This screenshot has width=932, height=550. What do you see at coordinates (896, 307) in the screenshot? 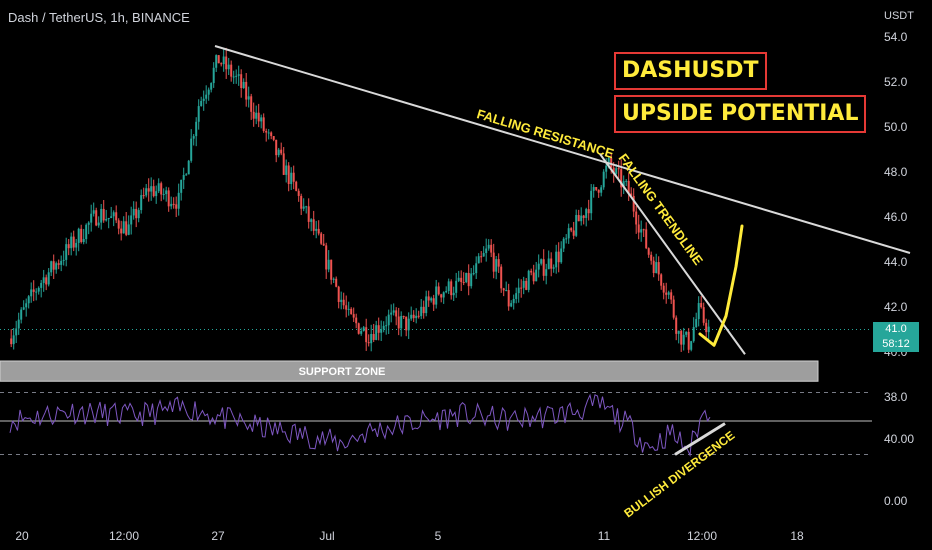
I see `price-axis-tick: 42.0` at bounding box center [896, 307].